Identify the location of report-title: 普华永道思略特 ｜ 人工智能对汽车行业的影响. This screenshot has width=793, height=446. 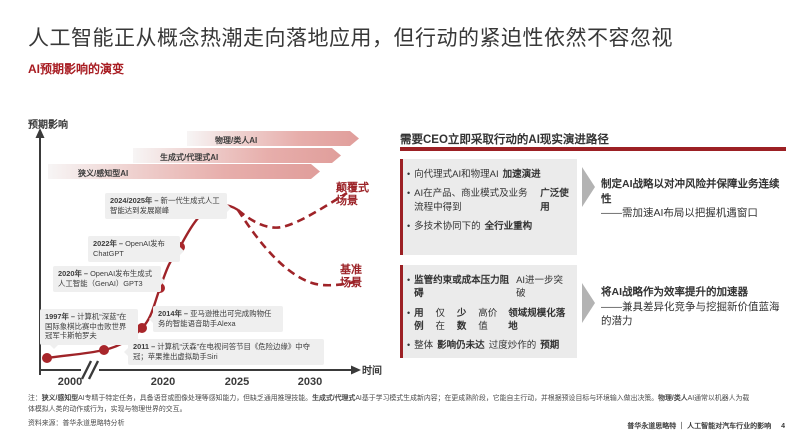
(699, 426).